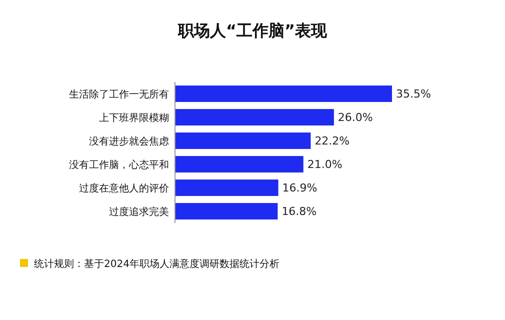 The width and height of the screenshot is (505, 320). What do you see at coordinates (157, 264) in the screenshot?
I see `text: 统计规则：基于2024年职场人满意度调研数据统计分析` at bounding box center [157, 264].